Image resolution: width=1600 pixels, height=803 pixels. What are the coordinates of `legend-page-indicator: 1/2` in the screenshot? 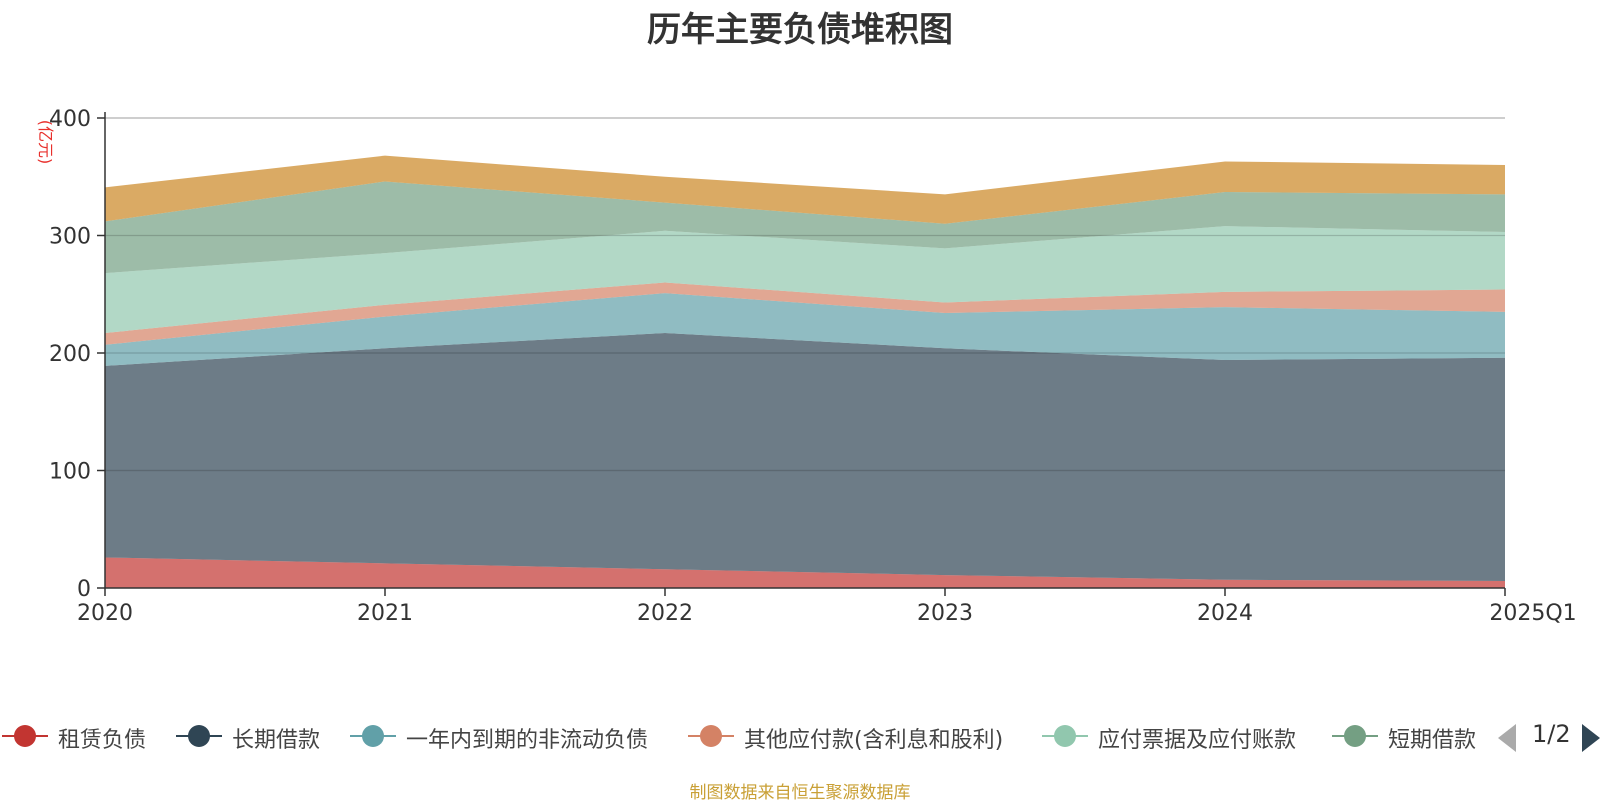 It's located at (1551, 734).